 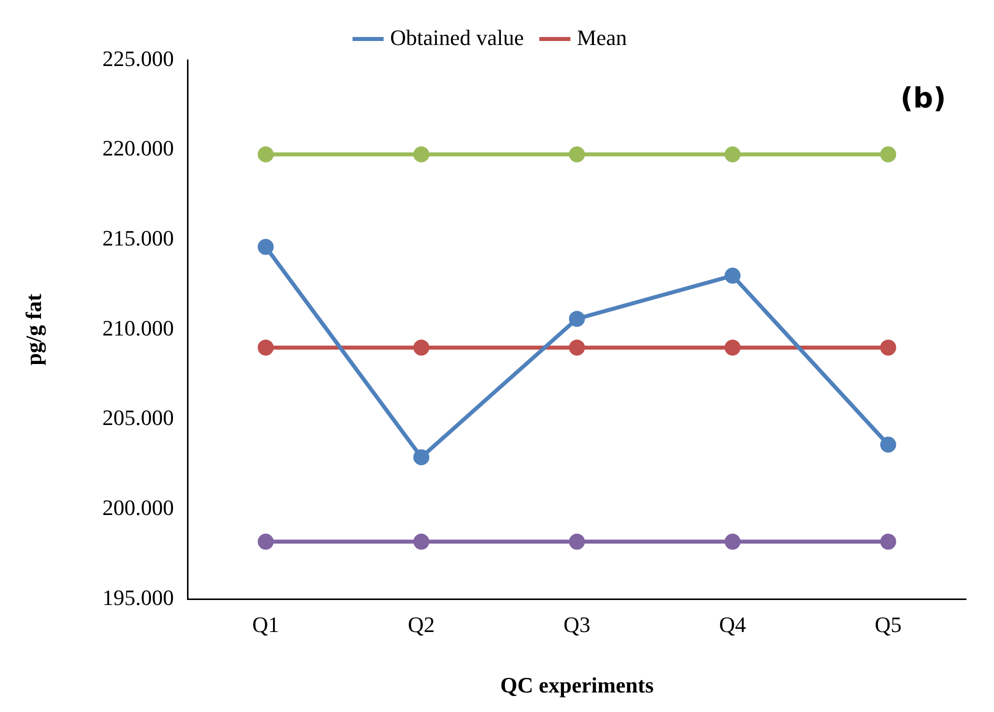 What do you see at coordinates (732, 625) in the screenshot?
I see `x-tick-label: Q4` at bounding box center [732, 625].